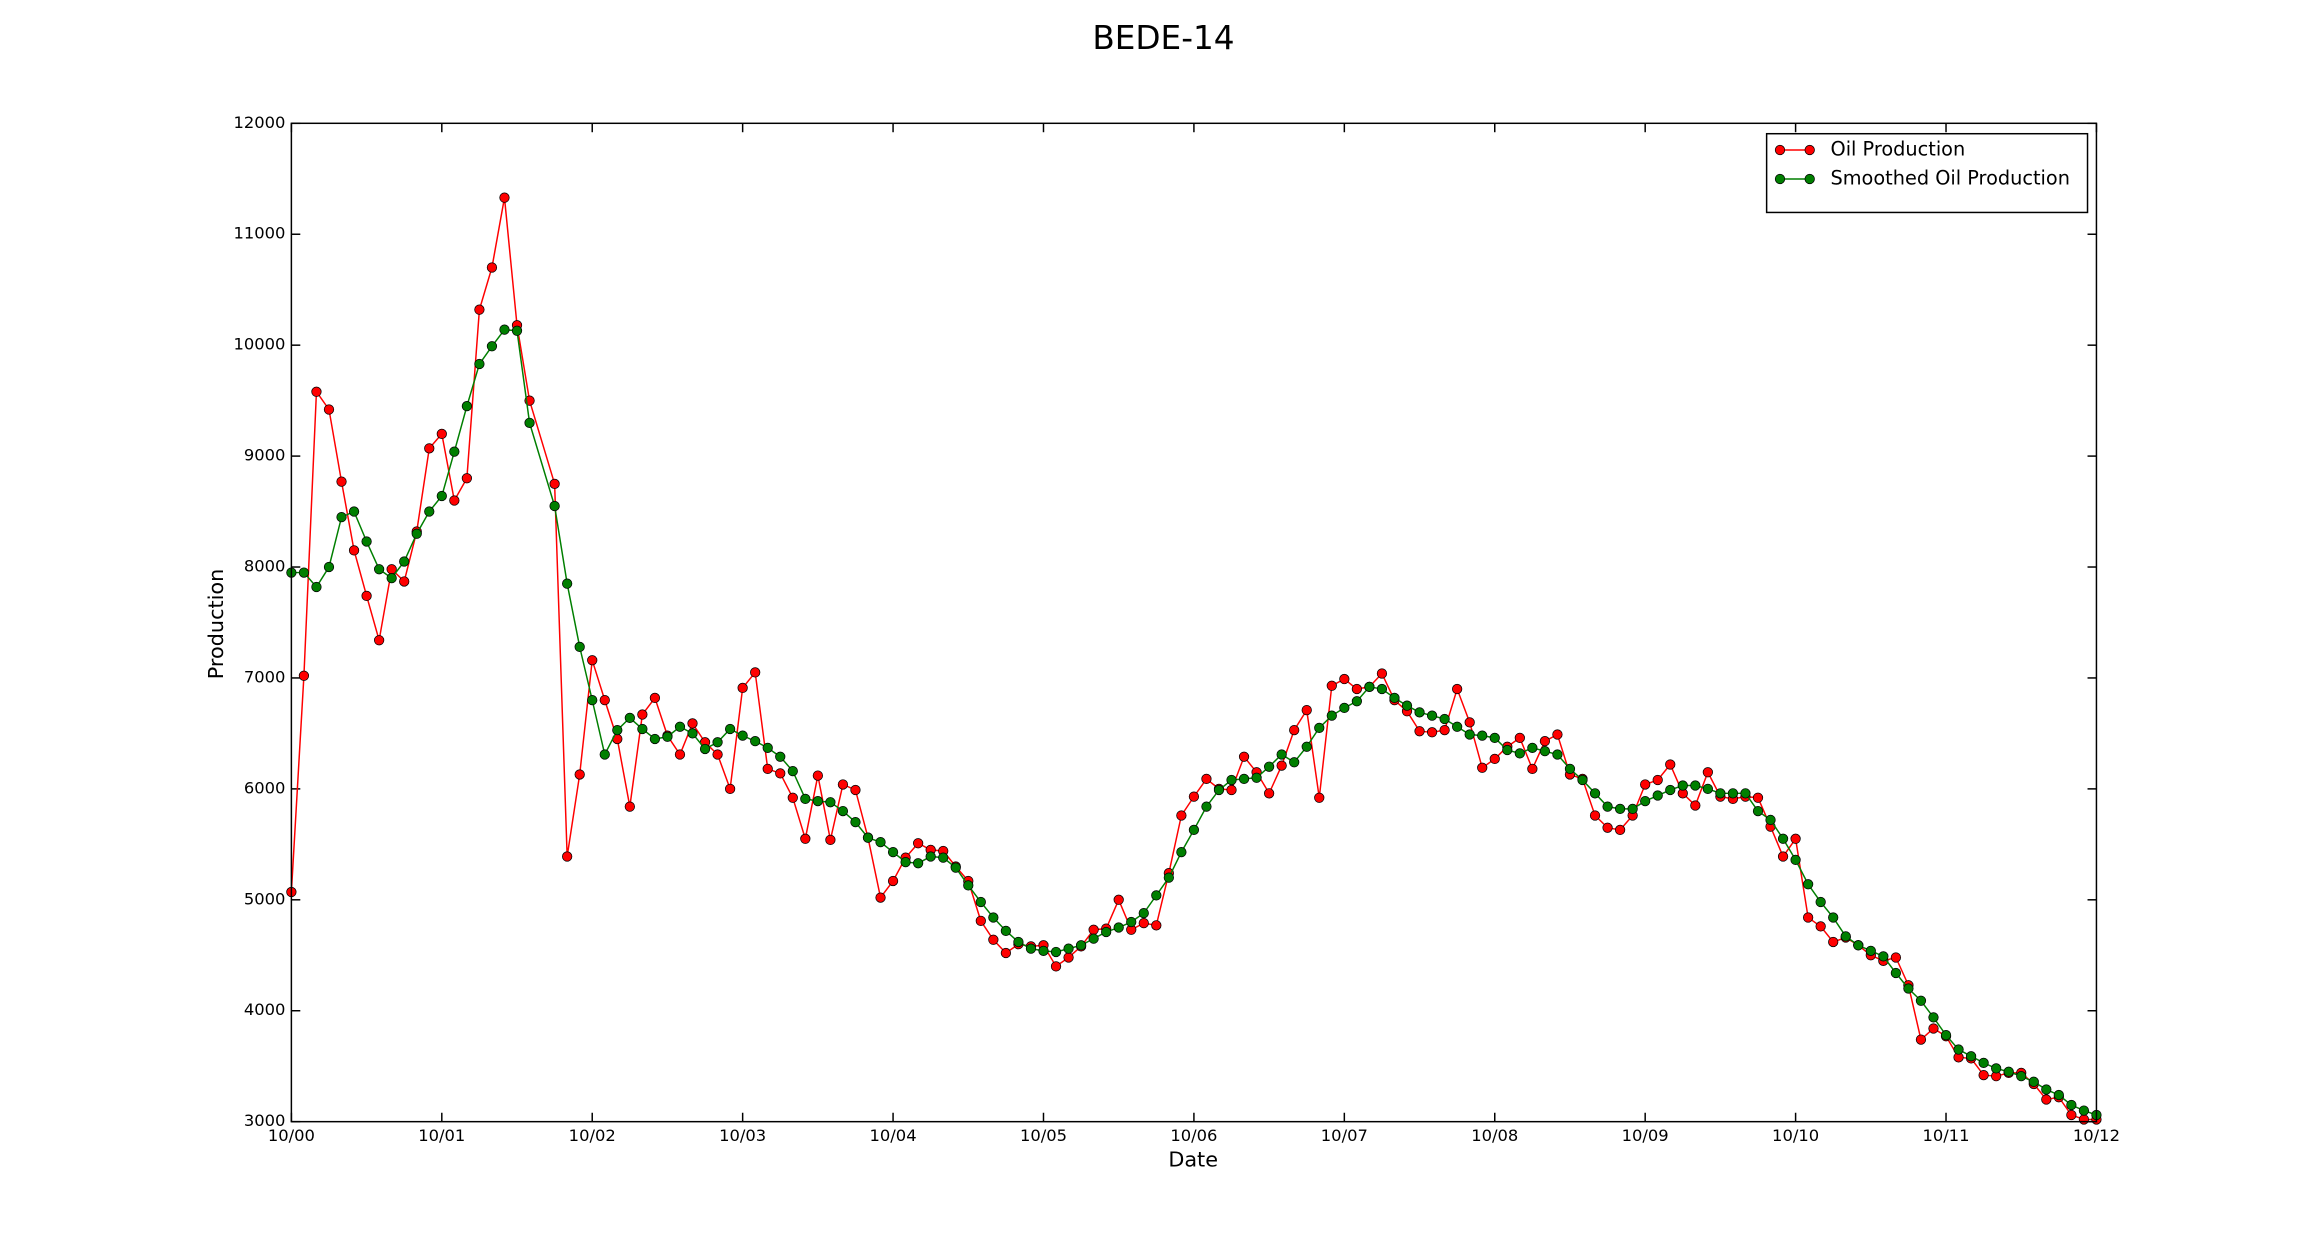  I want to click on x-tick-label: 10/06, so click(1193, 1135).